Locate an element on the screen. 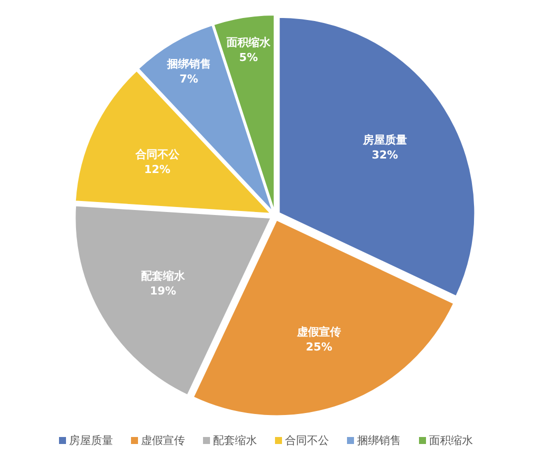 The height and width of the screenshot is (467, 550). legend-label: 捆绑销售 is located at coordinates (379, 441).